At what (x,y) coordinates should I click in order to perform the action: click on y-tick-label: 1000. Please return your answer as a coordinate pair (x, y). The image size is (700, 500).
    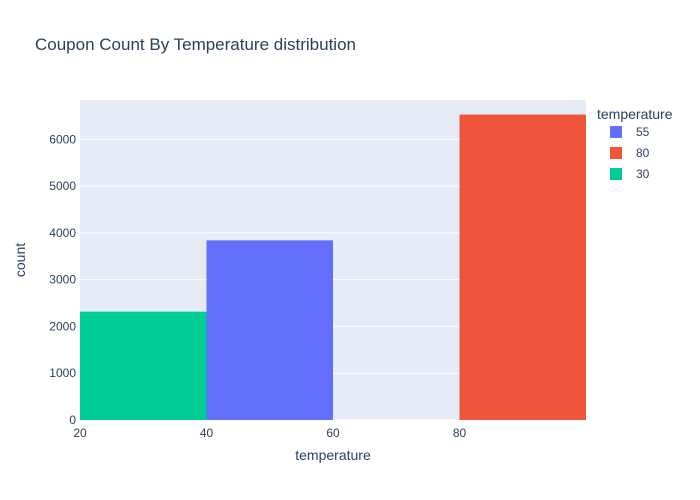
    Looking at the image, I should click on (62, 373).